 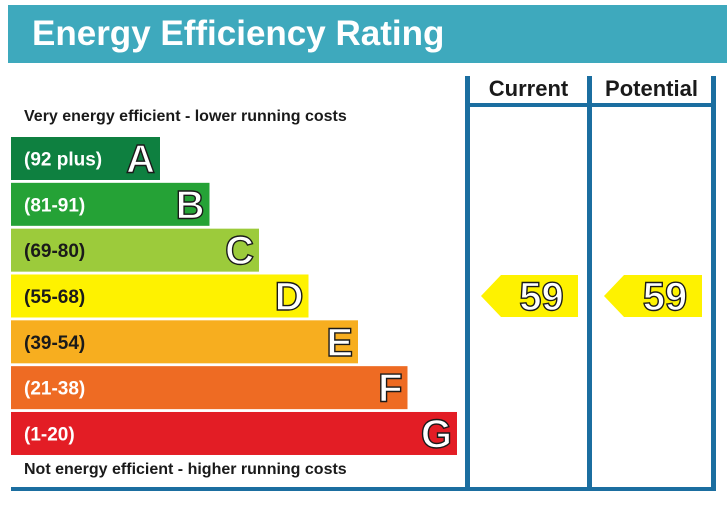 What do you see at coordinates (589, 283) in the screenshot?
I see `frame-line-middle` at bounding box center [589, 283].